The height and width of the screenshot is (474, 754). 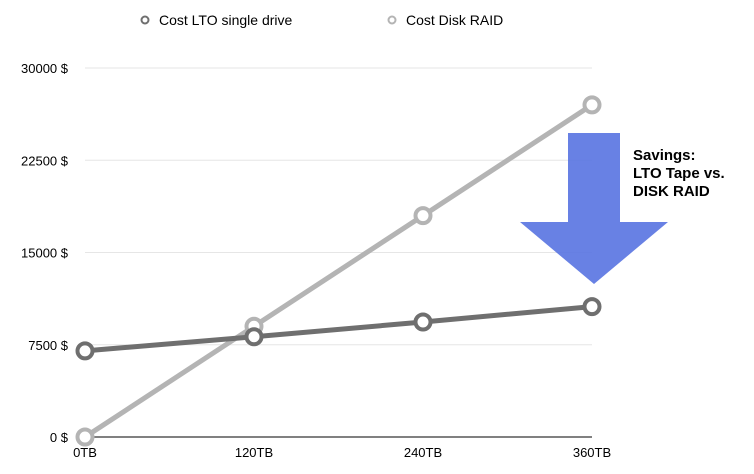 I want to click on savings-annotation: Savings:LTO Tape vs.DISK RAID, so click(x=679, y=173).